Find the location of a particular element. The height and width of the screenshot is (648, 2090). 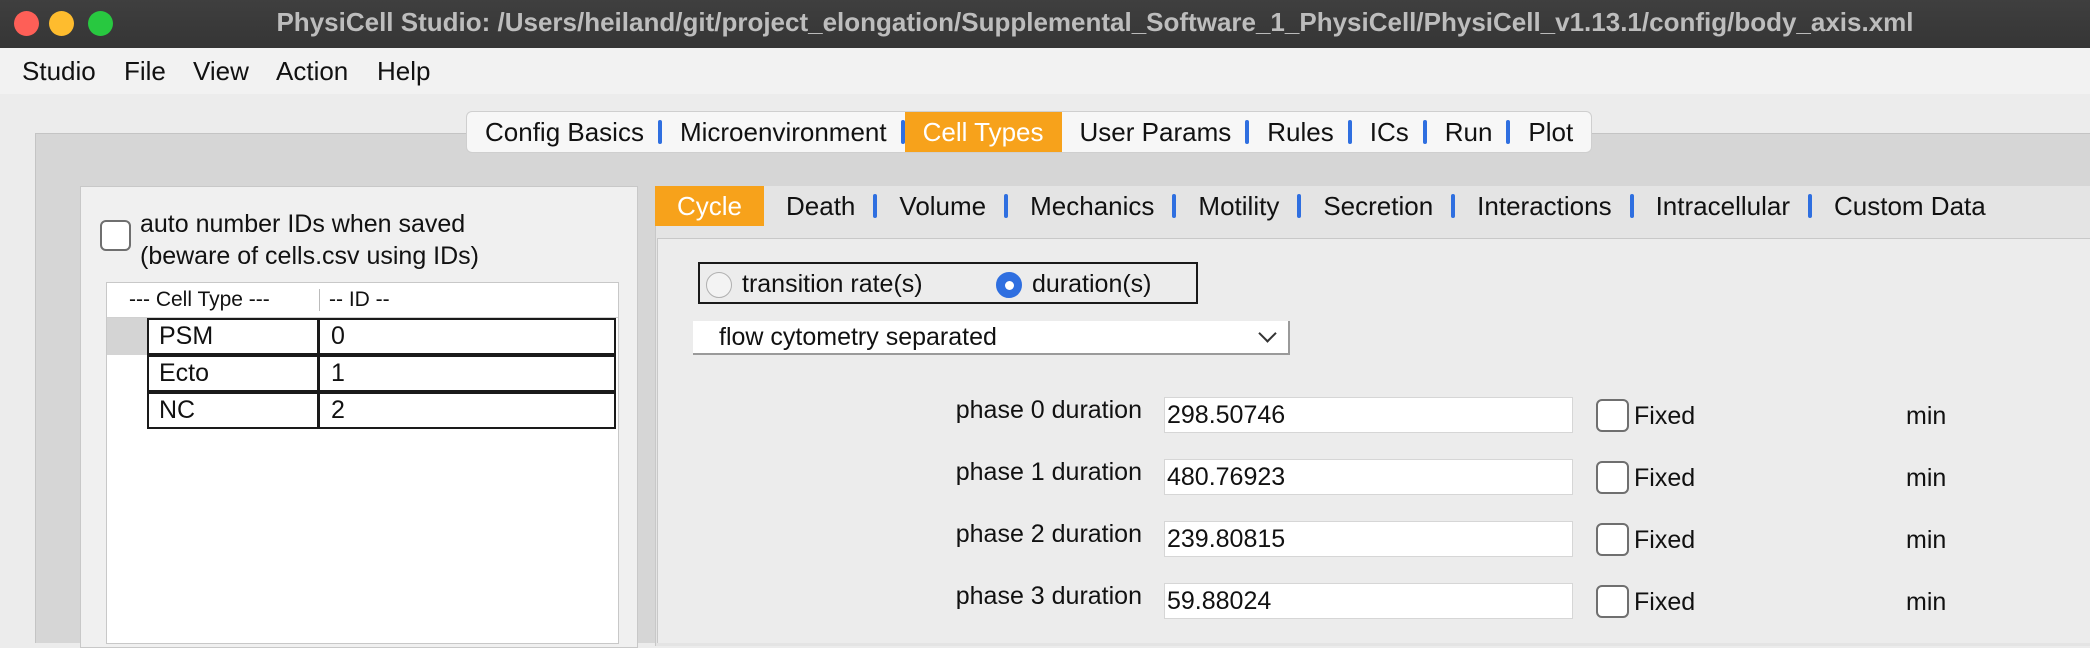

tab-label: Custom Data is located at coordinates (1909, 206).